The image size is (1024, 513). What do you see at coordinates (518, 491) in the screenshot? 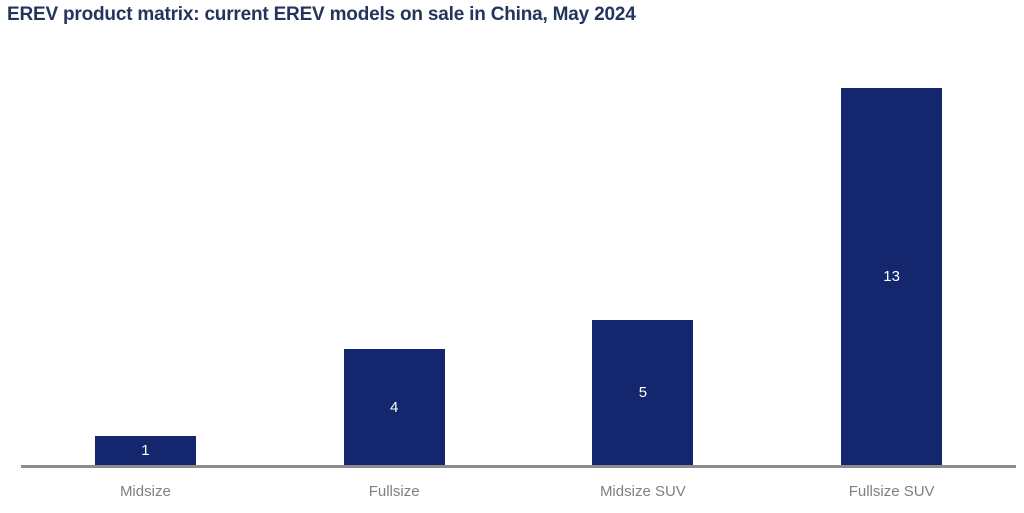
I see `x-axis-label-row: Midsize Fullsize Midsize SUV Fullsize SUV` at bounding box center [518, 491].